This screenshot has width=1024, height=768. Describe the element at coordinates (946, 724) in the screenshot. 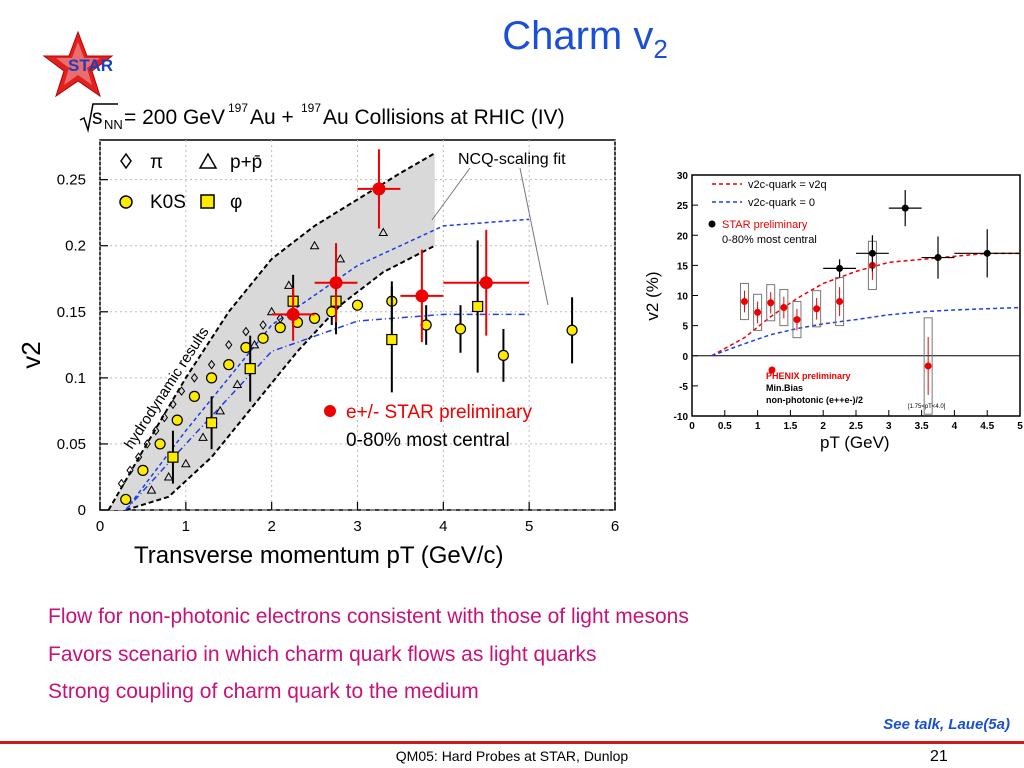

I see `see-talk-note: See talk, Laue(5a)` at that location.